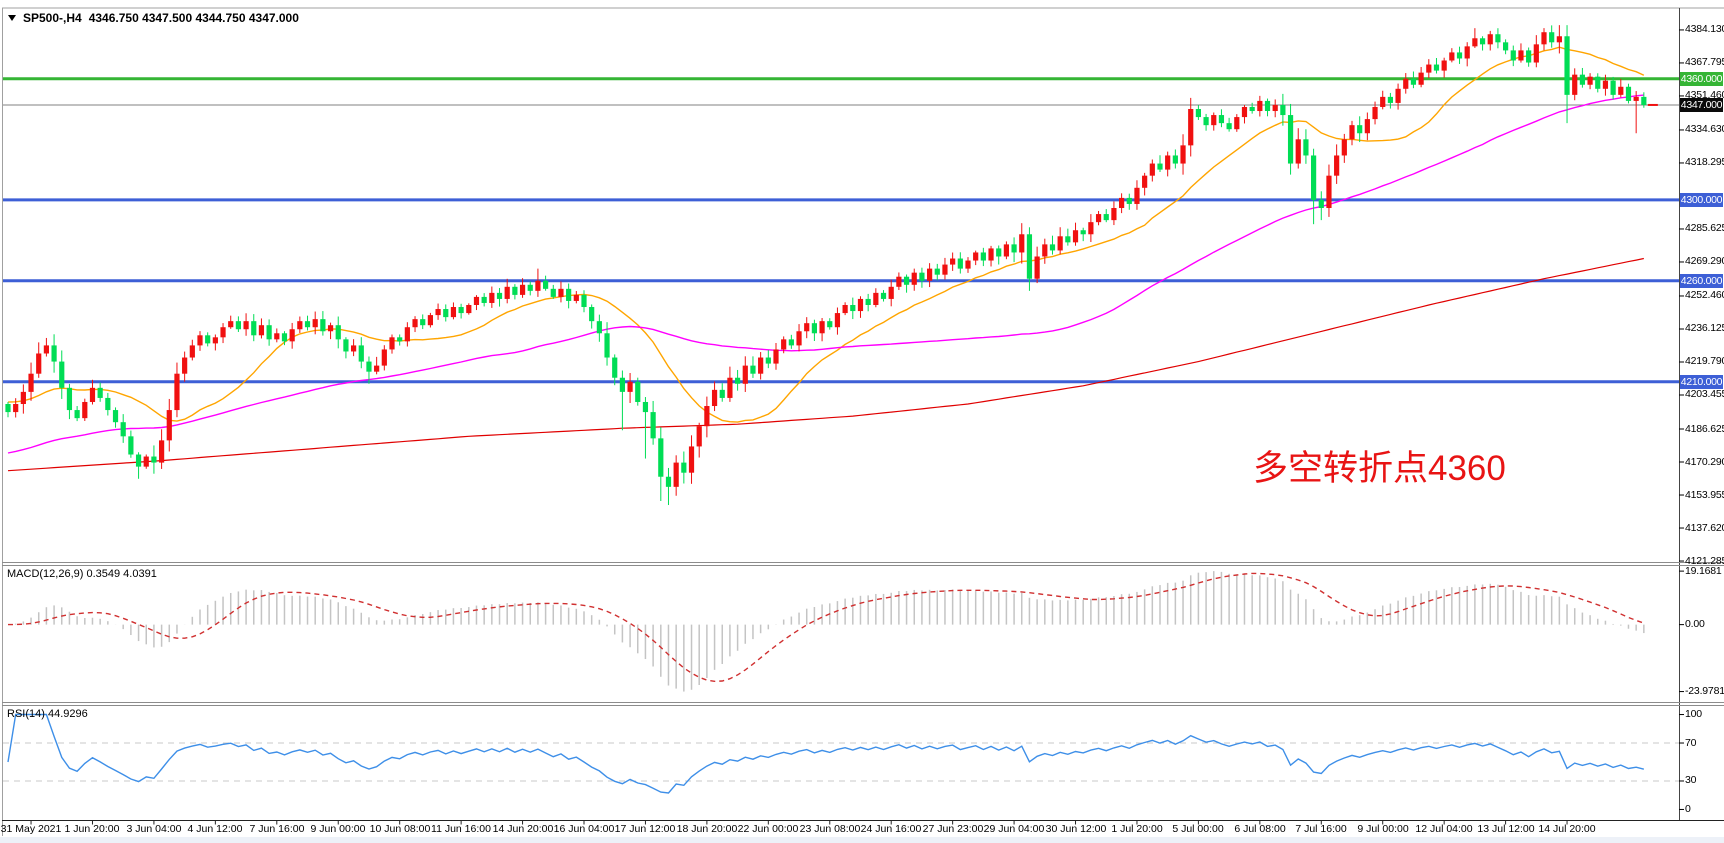  I want to click on price-axis-tick: 4367.795, so click(1704, 62).